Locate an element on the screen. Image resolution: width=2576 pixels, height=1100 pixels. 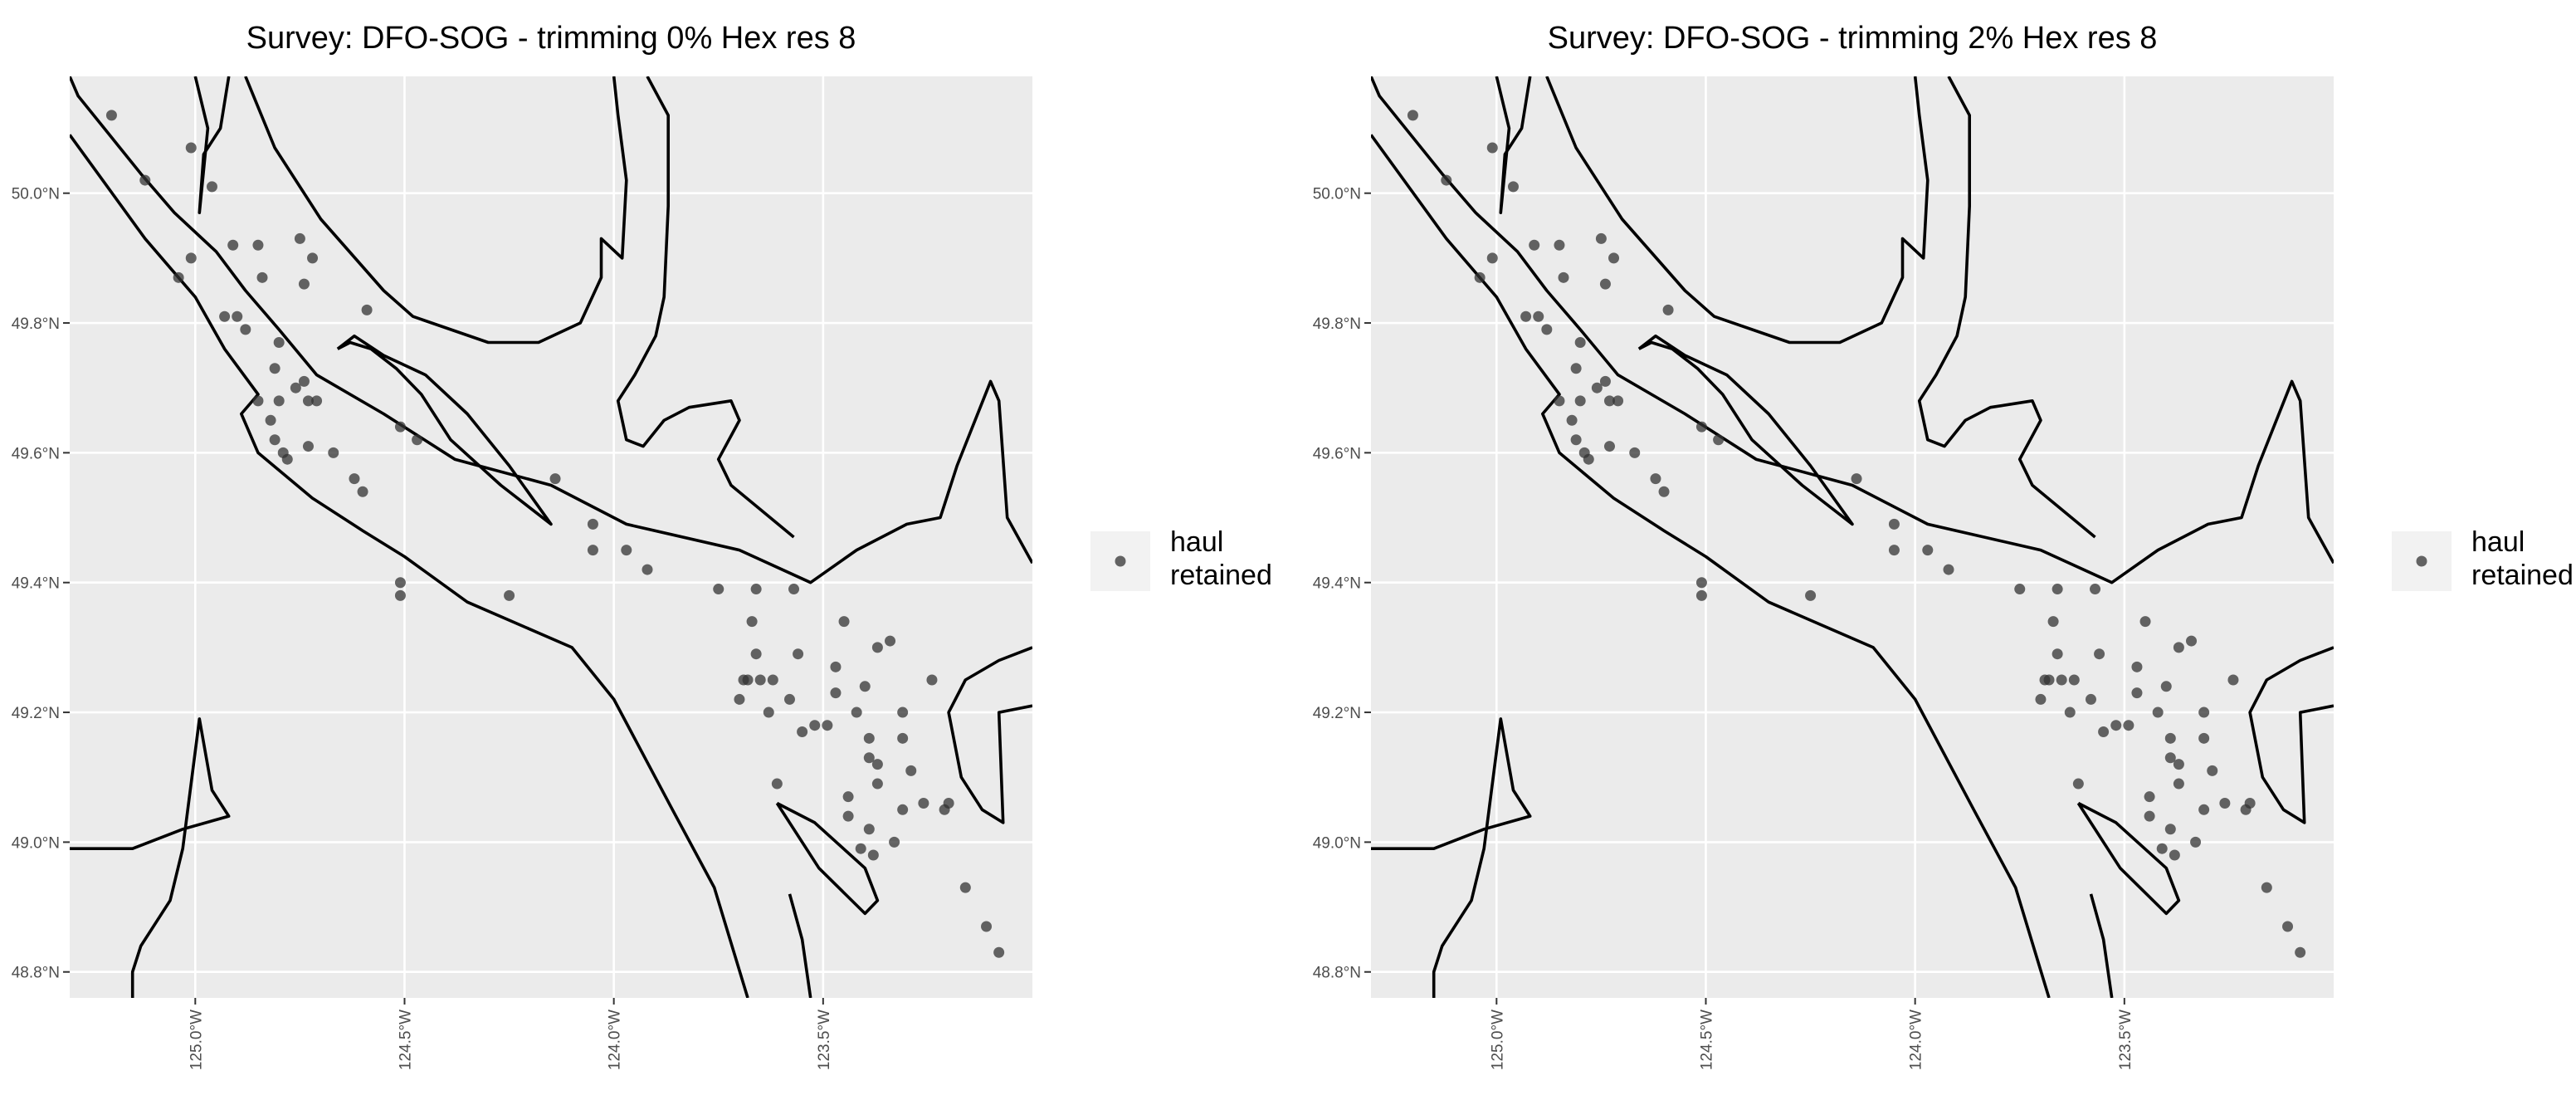
x-tick-label: 123.5°W is located at coordinates (825, 1040).